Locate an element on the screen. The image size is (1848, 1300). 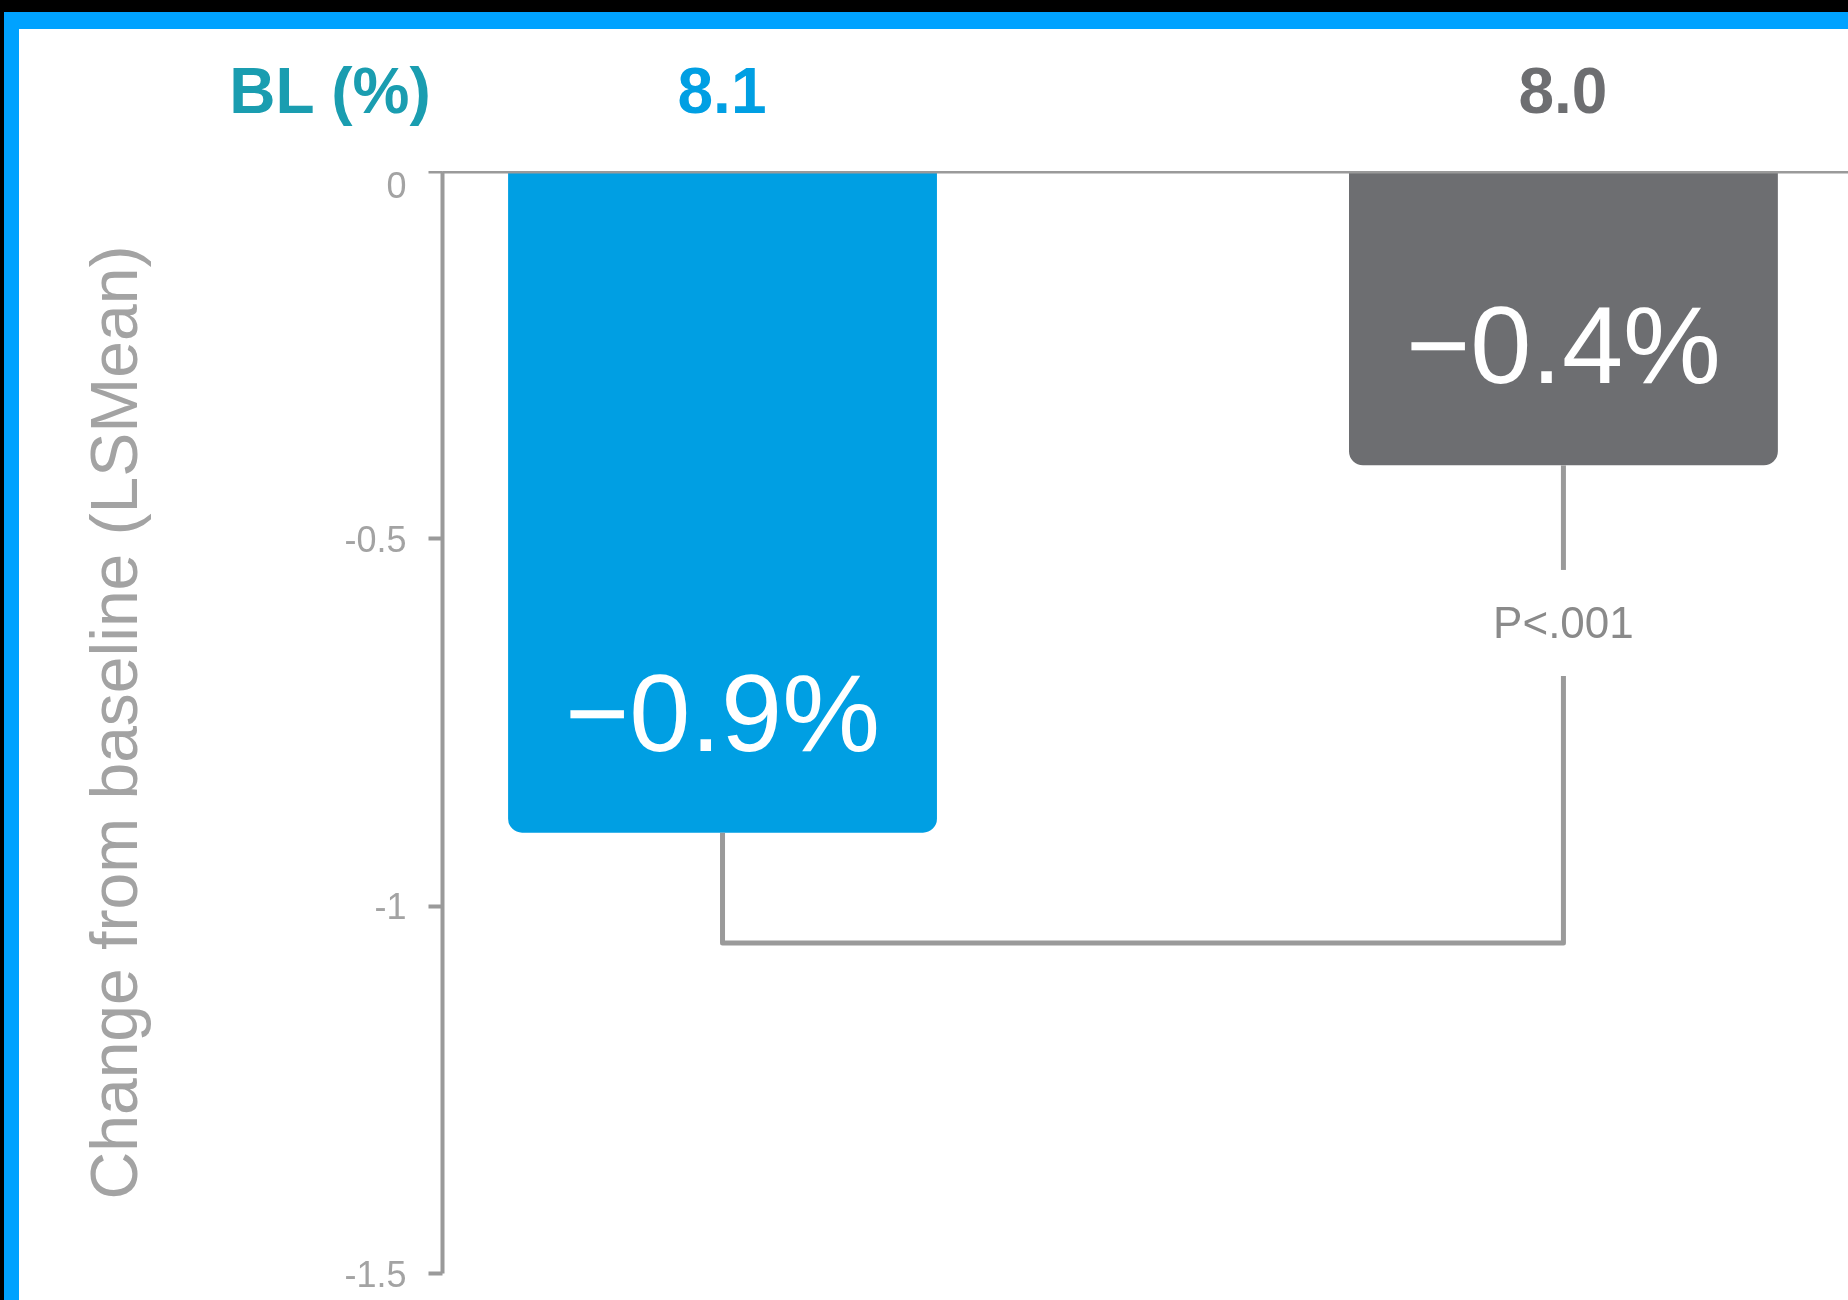
y-tick-label: -1 is located at coordinates (390, 907).